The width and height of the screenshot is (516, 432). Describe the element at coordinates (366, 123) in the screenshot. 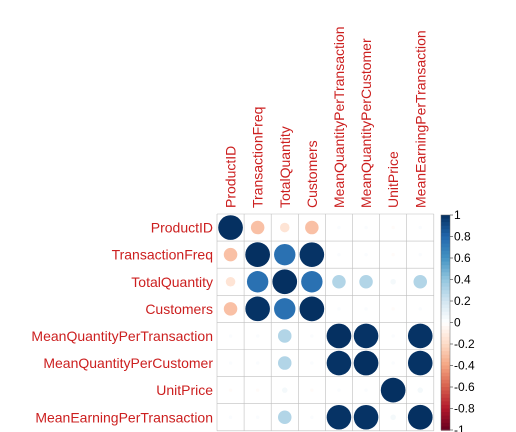

I see `column-label: MeanQuantityPerCustomer` at that location.